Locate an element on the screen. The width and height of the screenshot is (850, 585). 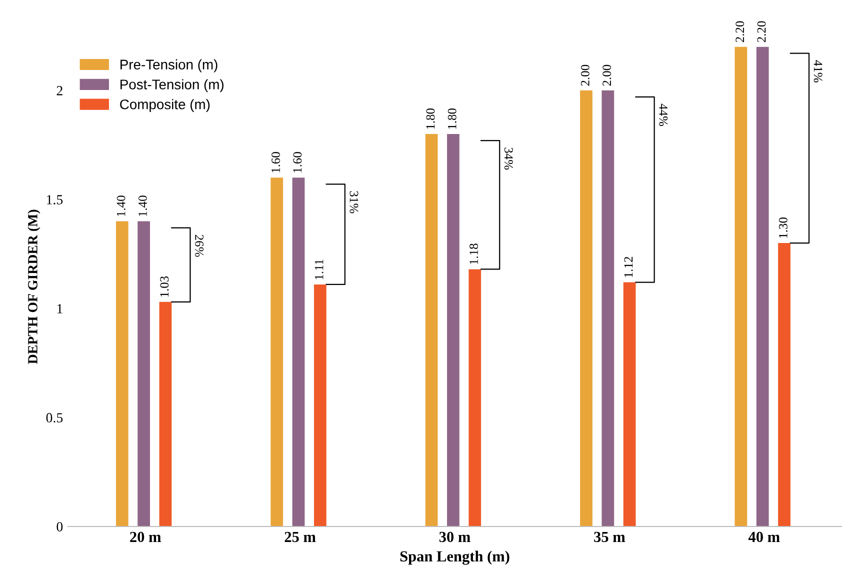
x-tick-label: 25 m is located at coordinates (300, 537).